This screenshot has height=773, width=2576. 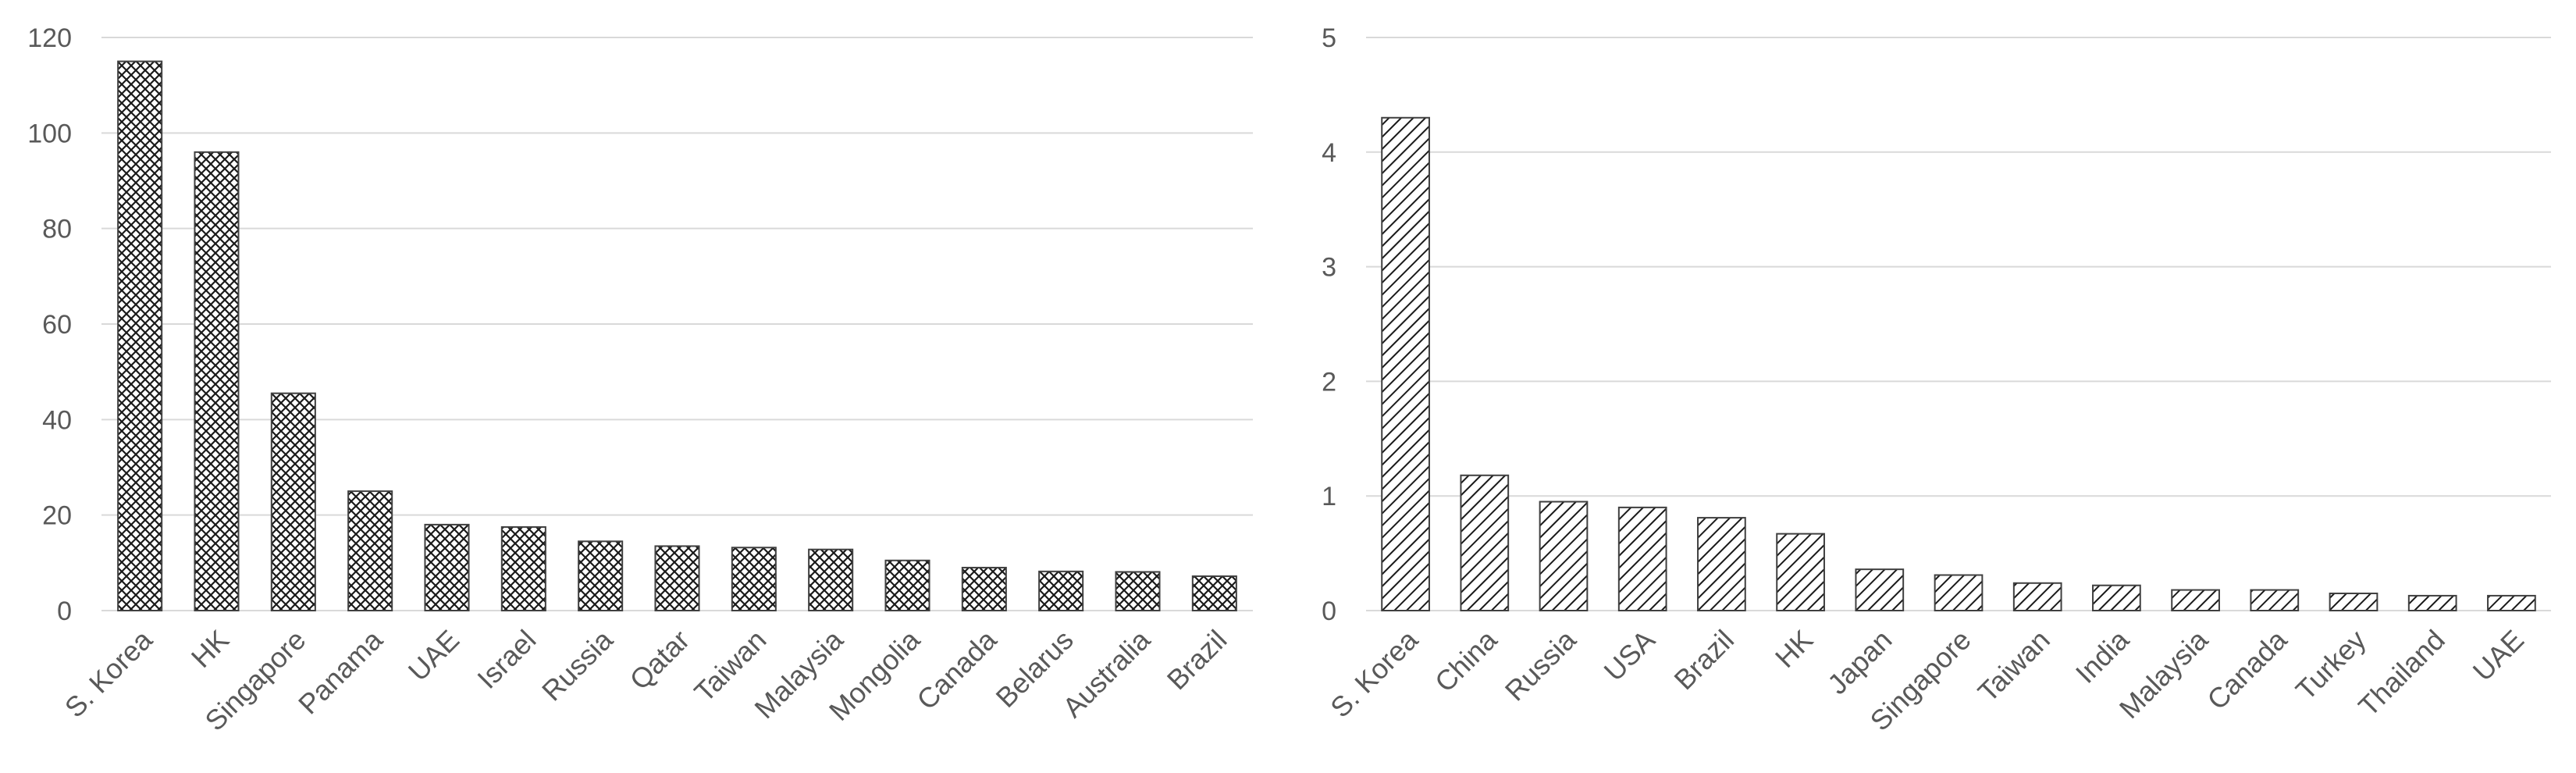 What do you see at coordinates (57, 229) in the screenshot?
I see `y-tick-label: 80` at bounding box center [57, 229].